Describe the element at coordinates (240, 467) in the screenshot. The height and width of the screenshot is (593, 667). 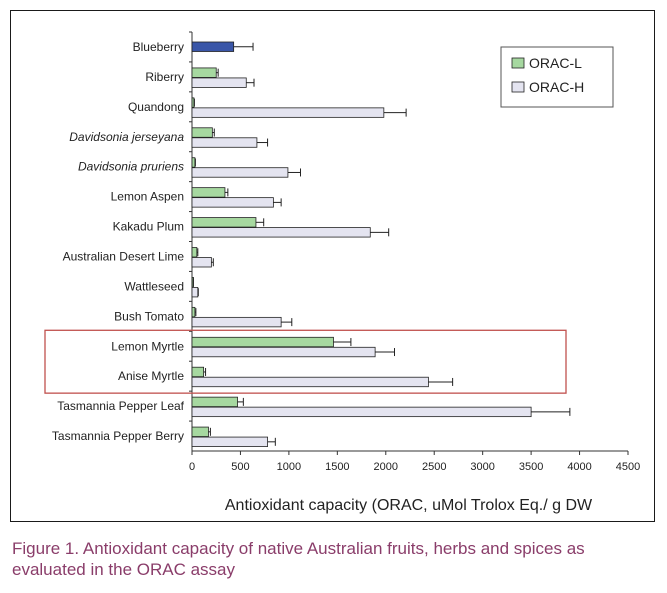
I see `x-tick-label: 500` at that location.